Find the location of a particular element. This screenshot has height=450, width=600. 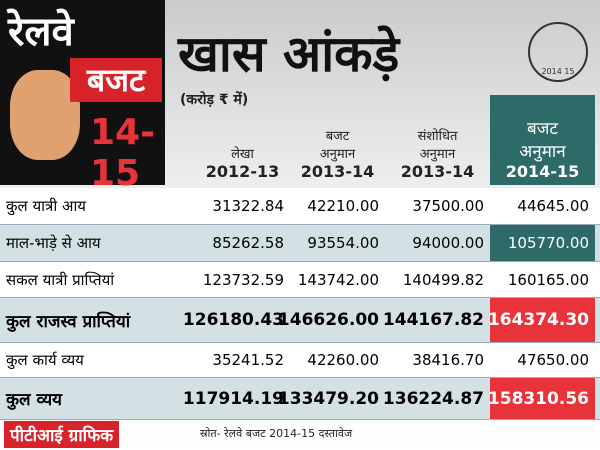

credit: पीटीआई ग्राफिक is located at coordinates (62, 434).